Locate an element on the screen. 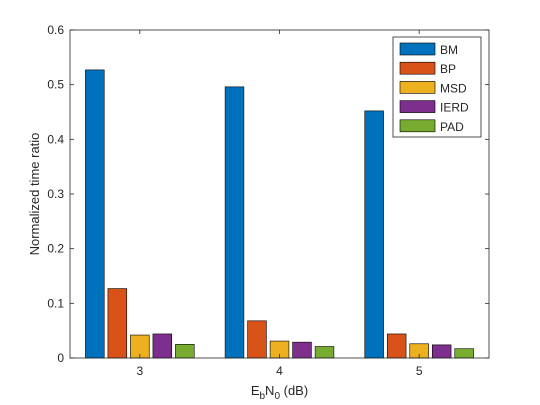  x-tick-label: 5 is located at coordinates (419, 371).